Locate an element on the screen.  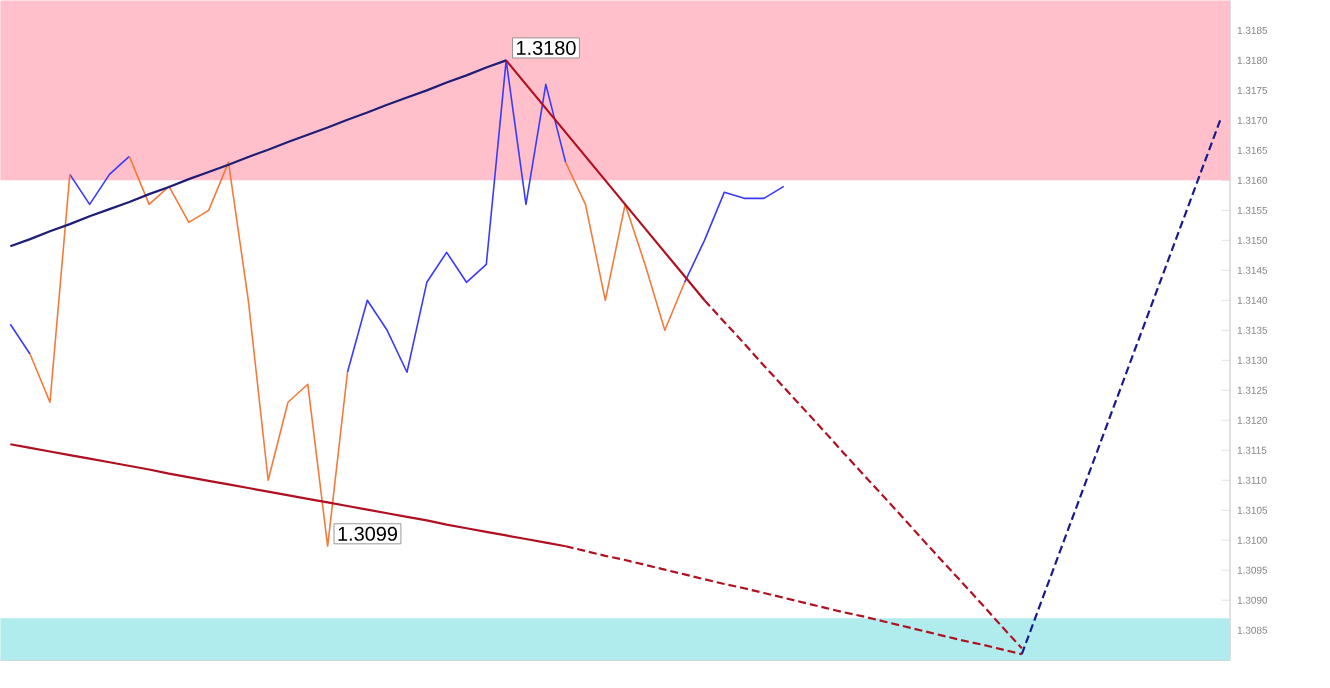
data-label: 1.3180 is located at coordinates (546, 47).